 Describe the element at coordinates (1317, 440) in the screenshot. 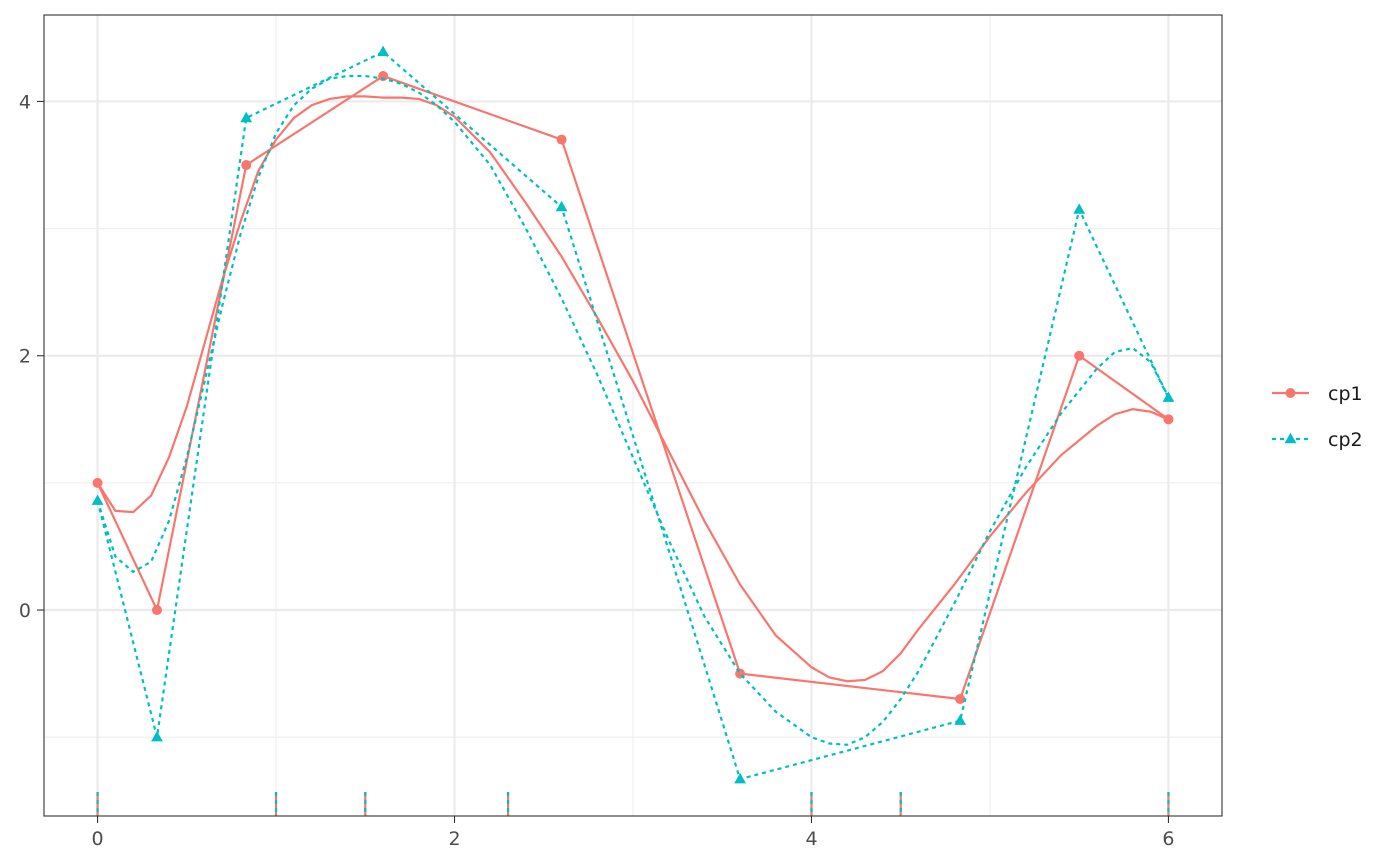

I see `legend-item-cp2: cp2` at that location.